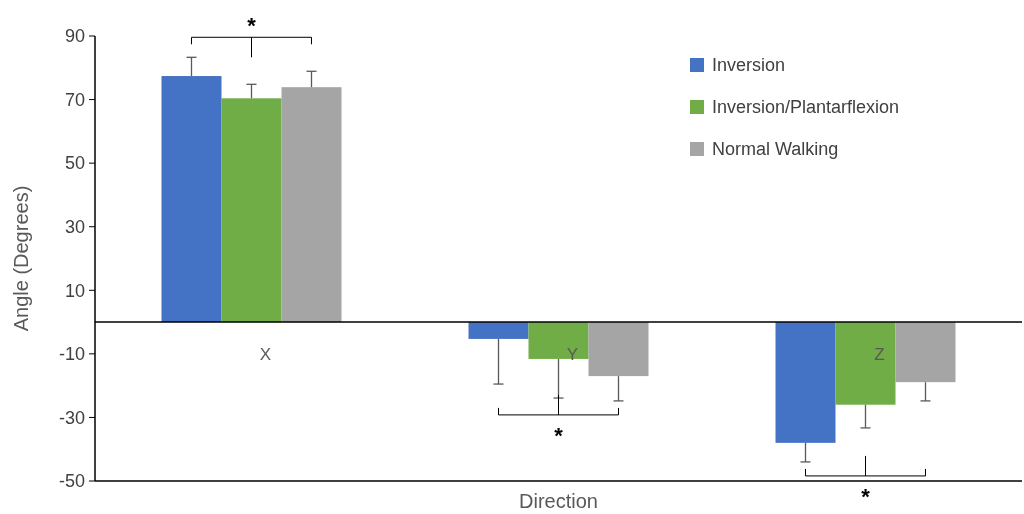  What do you see at coordinates (749, 65) in the screenshot?
I see `legend-label: Inversion` at bounding box center [749, 65].